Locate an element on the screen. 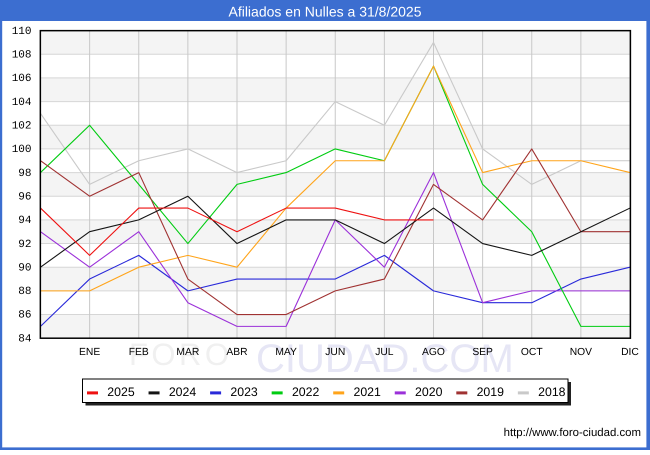  svg-text: 2025 is located at coordinates (121, 392).